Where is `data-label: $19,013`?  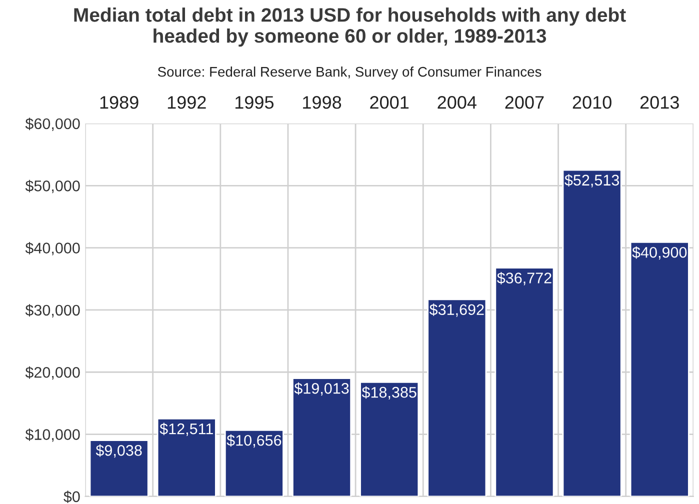 data-label: $19,013 is located at coordinates (321, 389).